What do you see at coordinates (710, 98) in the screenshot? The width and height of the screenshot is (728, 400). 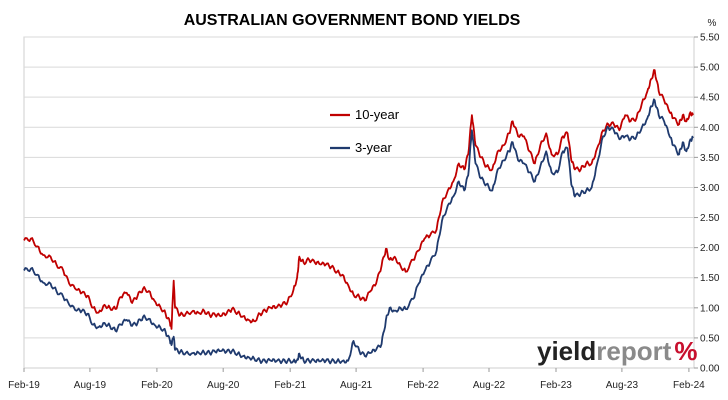 I see `y-tick-label: 4.50` at bounding box center [710, 98].